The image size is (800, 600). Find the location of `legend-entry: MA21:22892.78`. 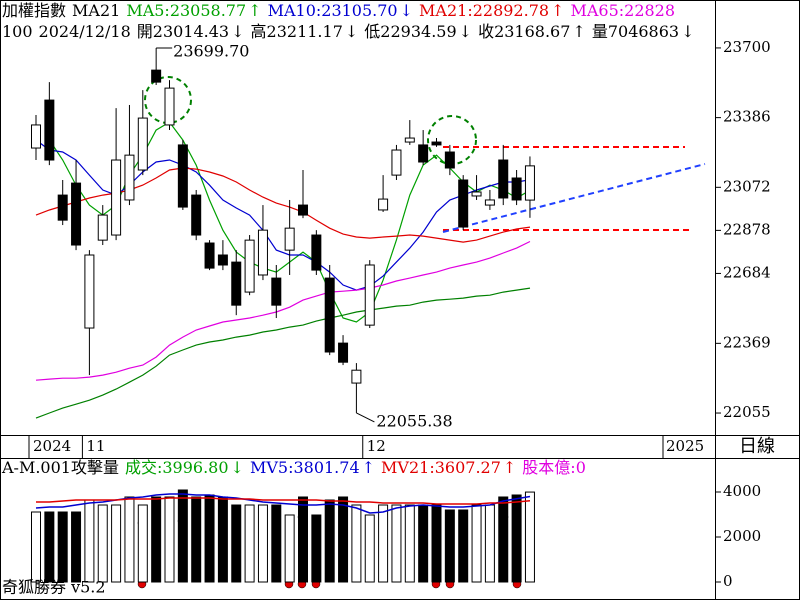

legend-entry: MA21:22892.78 is located at coordinates (484, 10).